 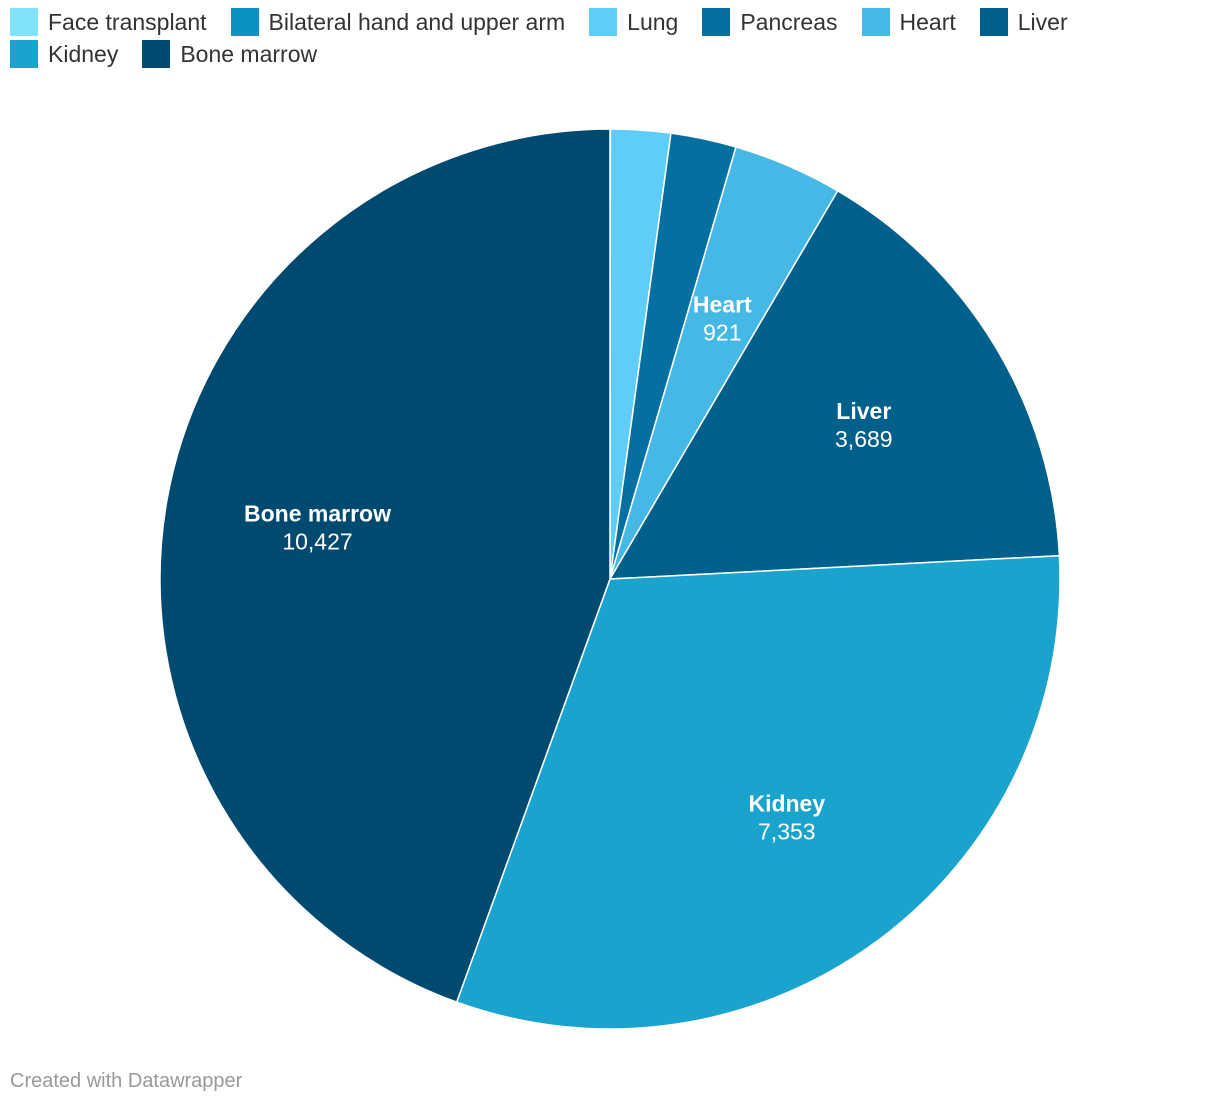 I want to click on pie-slice, so click(x=835, y=385).